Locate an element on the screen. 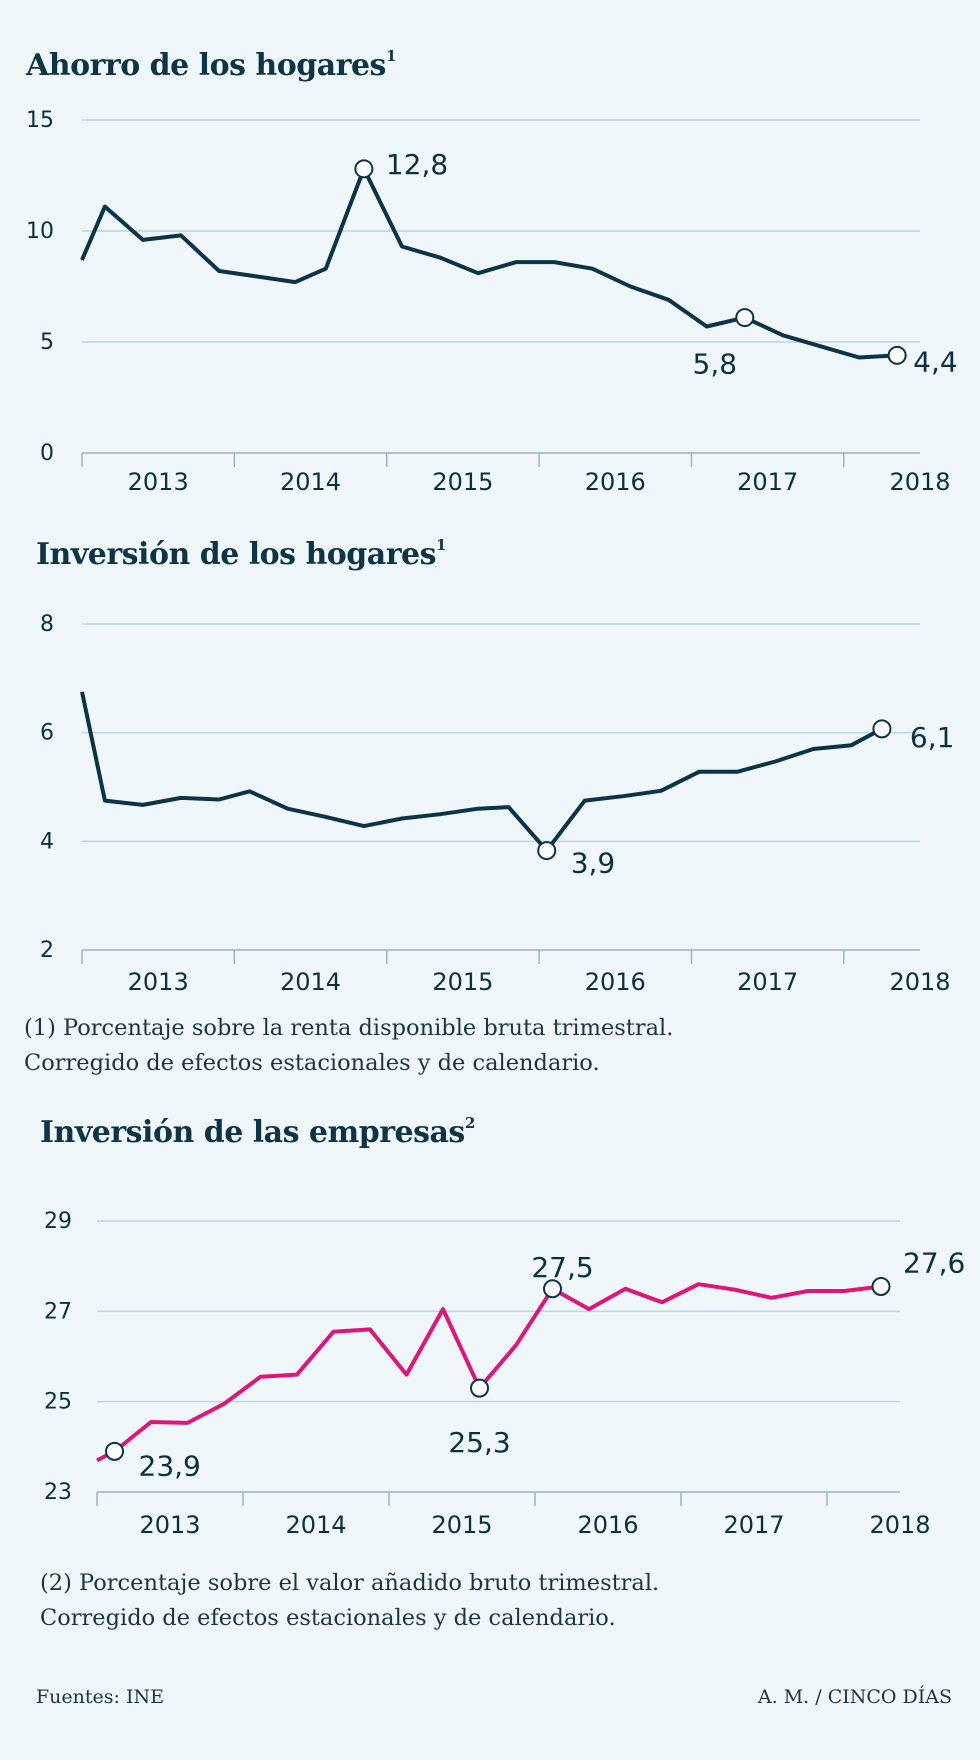 Image resolution: width=980 pixels, height=1760 pixels. y-tick-label: 5 is located at coordinates (47, 342).